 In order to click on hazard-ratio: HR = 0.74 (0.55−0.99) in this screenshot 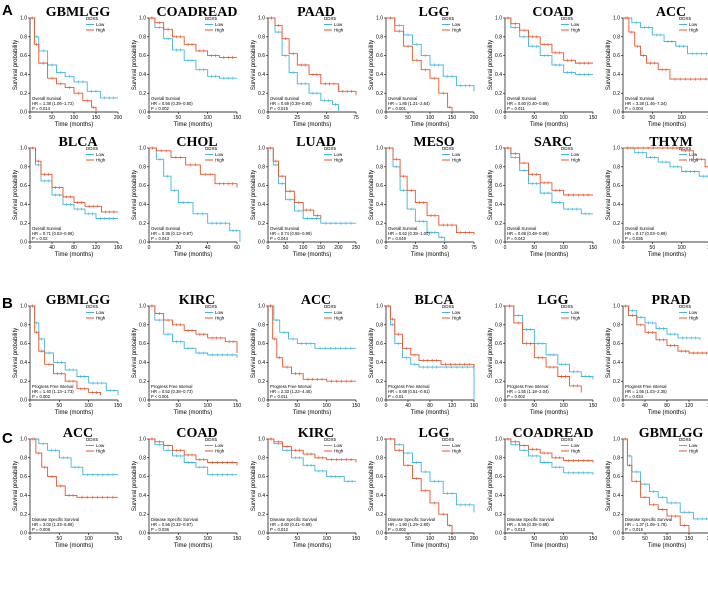, I will do `click(291, 233)`.